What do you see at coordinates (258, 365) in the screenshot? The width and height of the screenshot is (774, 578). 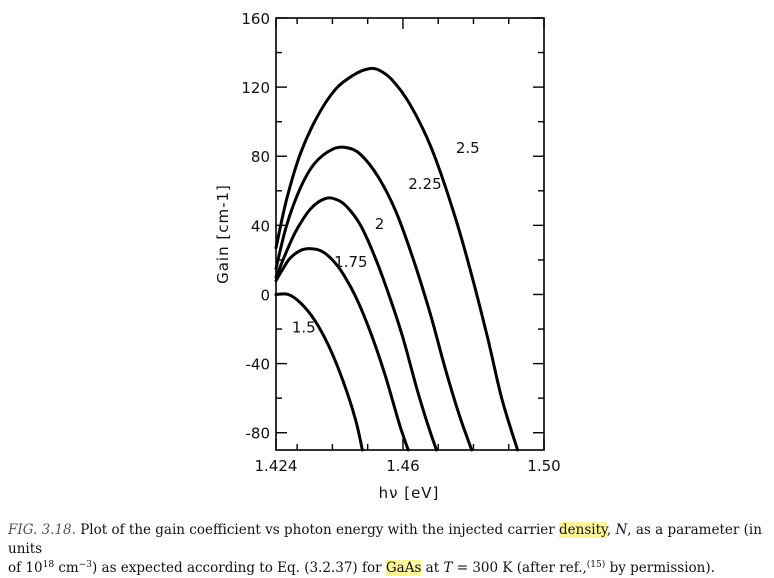 I see `y-tick-label: -40` at bounding box center [258, 365].